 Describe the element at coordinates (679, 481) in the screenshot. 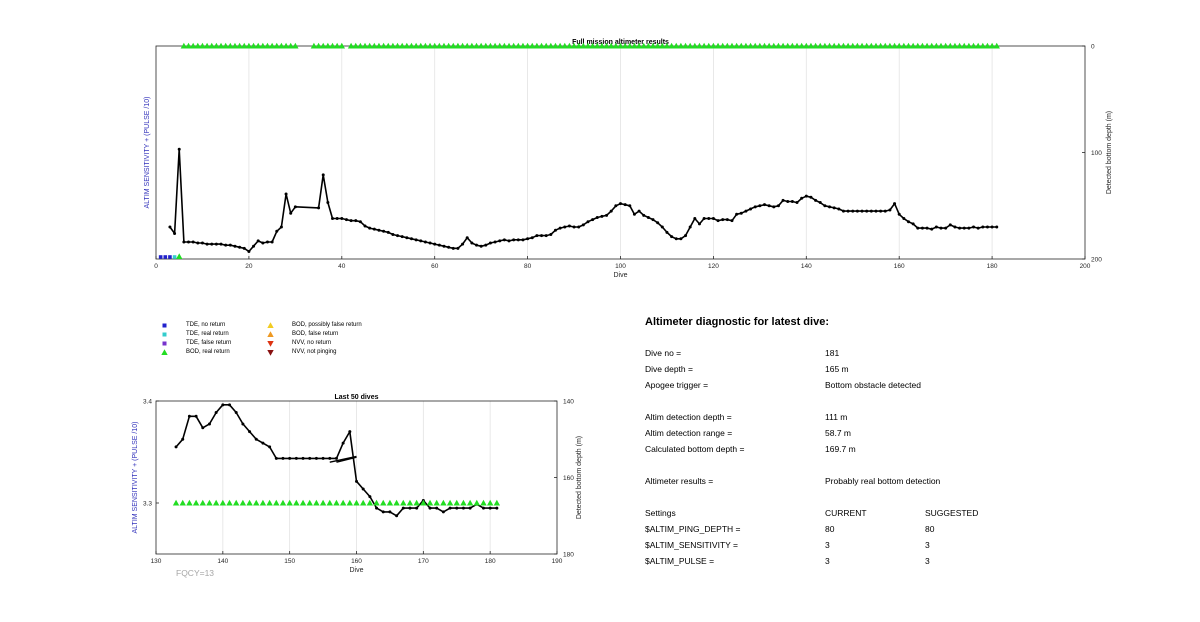

I see `row-label: Altimeter results =` at that location.